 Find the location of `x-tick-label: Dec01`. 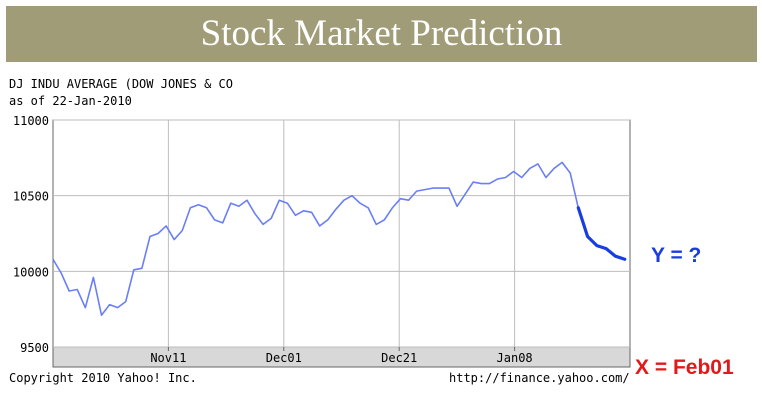

x-tick-label: Dec01 is located at coordinates (284, 358).